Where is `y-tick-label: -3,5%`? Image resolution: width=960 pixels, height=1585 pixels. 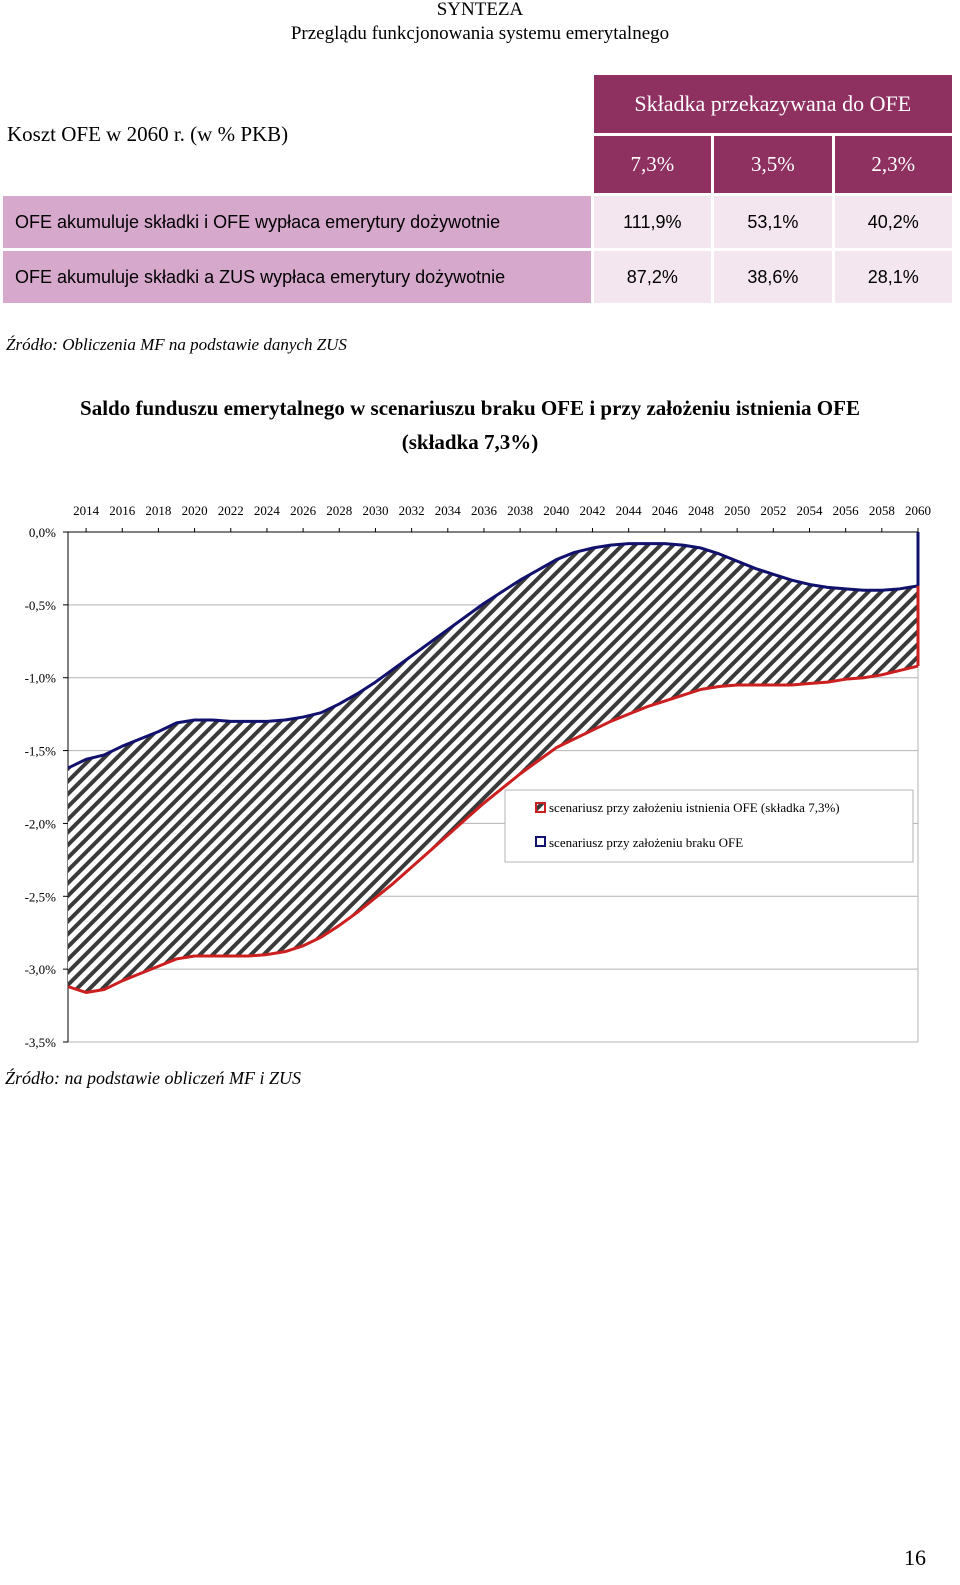
y-tick-label: -3,5% is located at coordinates (41, 1042).